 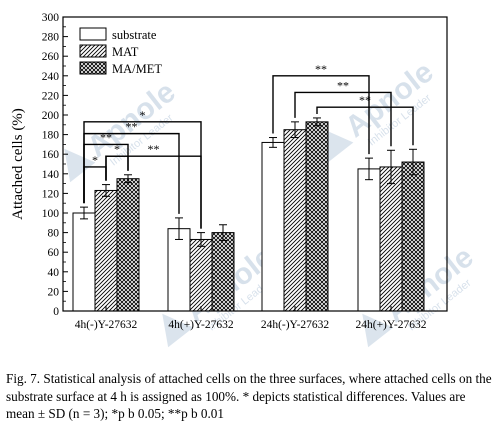 What do you see at coordinates (51, 175) in the screenshot?
I see `y-tick-label: 140` at bounding box center [51, 175].